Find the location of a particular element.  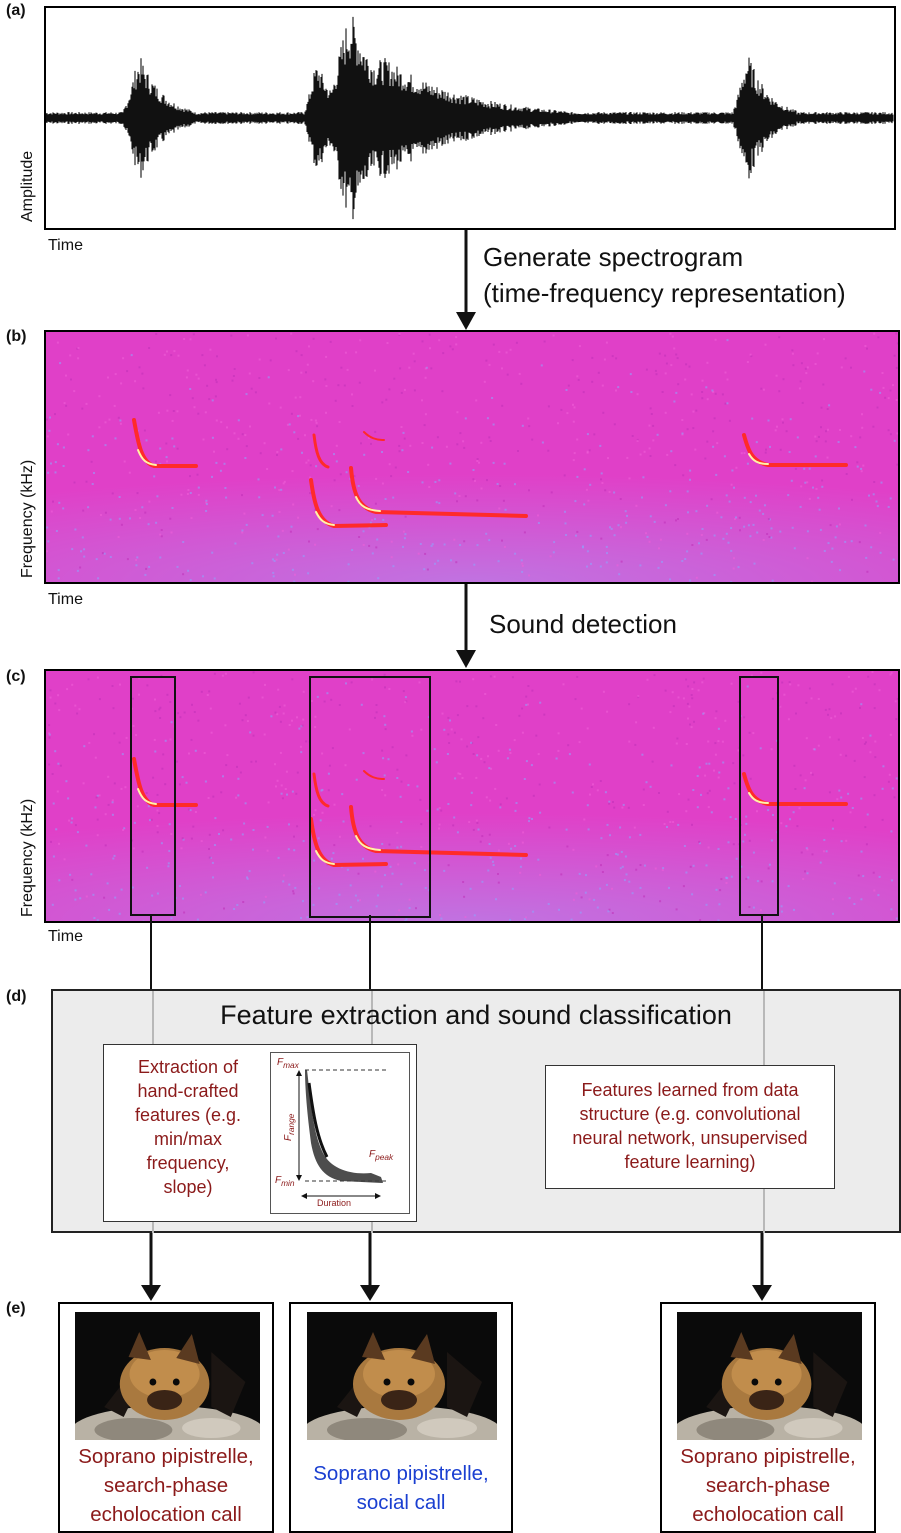

spectrogram-b-calls is located at coordinates (490, 473).